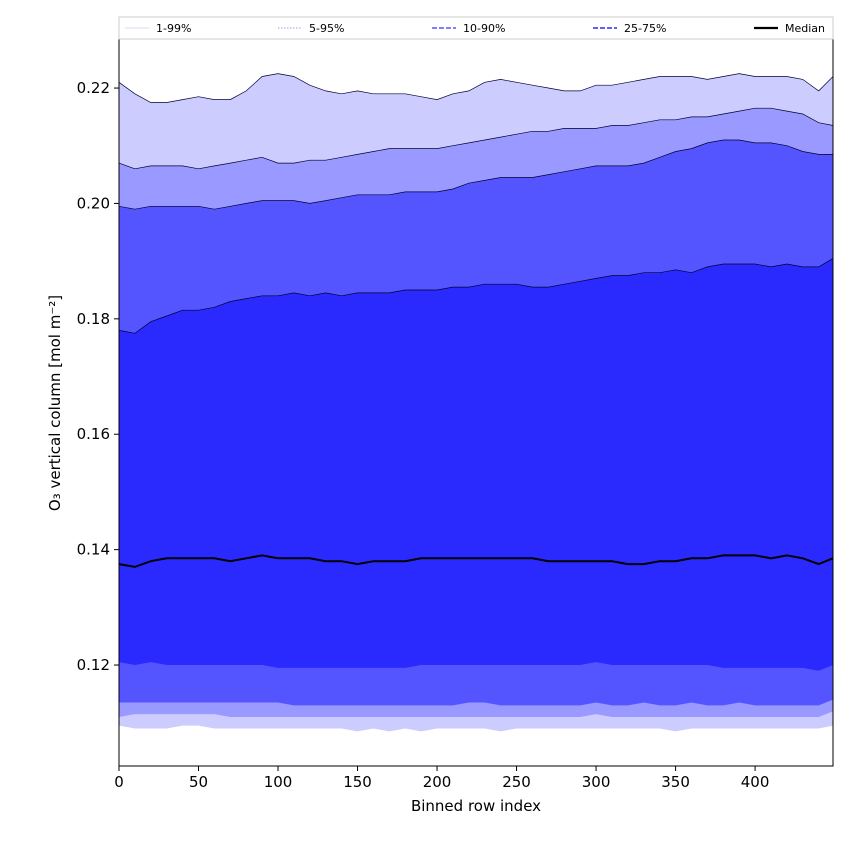 The width and height of the screenshot is (850, 850). Describe the element at coordinates (93, 203) in the screenshot. I see `y-tick-label: 0.20` at that location.